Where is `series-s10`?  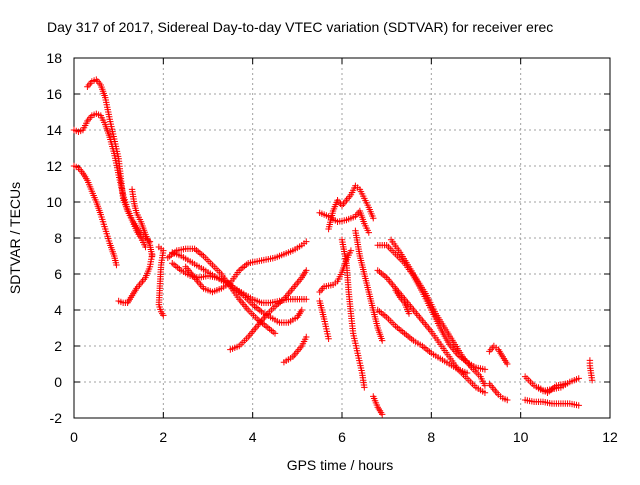
series-s10 is located at coordinates (246, 267).